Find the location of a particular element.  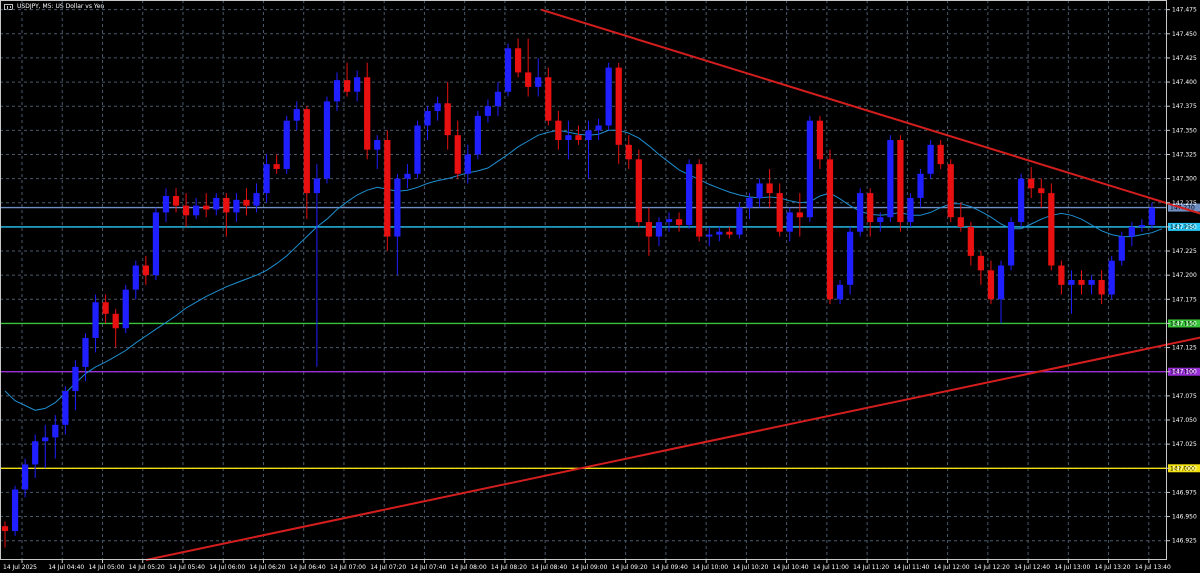

y-tick-label: 147.200 is located at coordinates (1184, 275).